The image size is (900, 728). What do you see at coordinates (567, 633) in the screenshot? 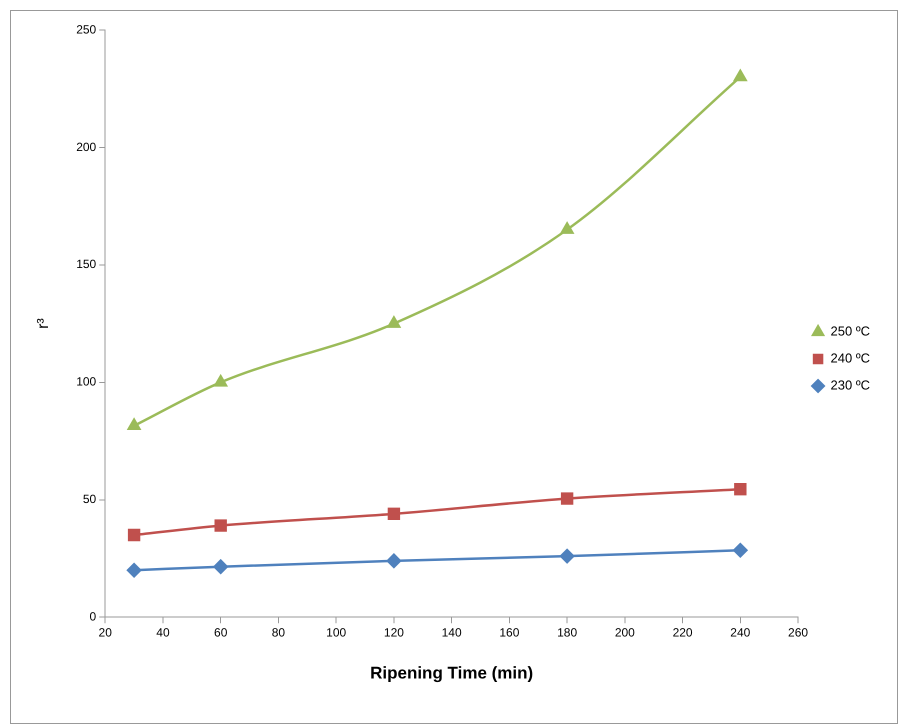
I see `x-tick-label: 180` at bounding box center [567, 633].